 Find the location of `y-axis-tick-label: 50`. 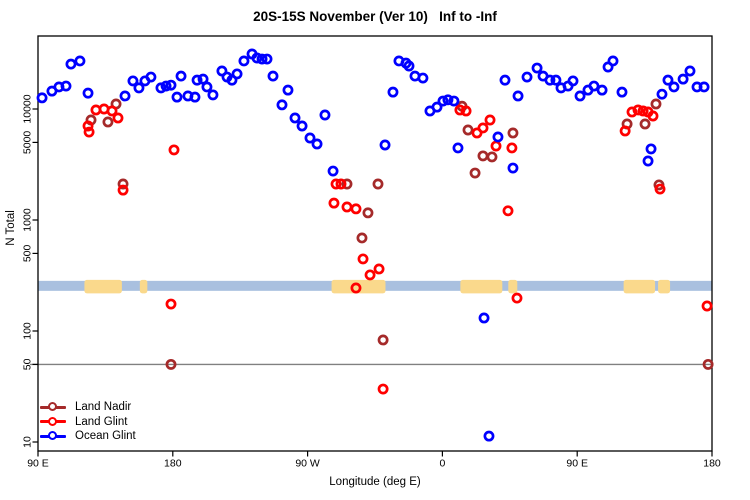

y-axis-tick-label: 50 is located at coordinates (28, 364).